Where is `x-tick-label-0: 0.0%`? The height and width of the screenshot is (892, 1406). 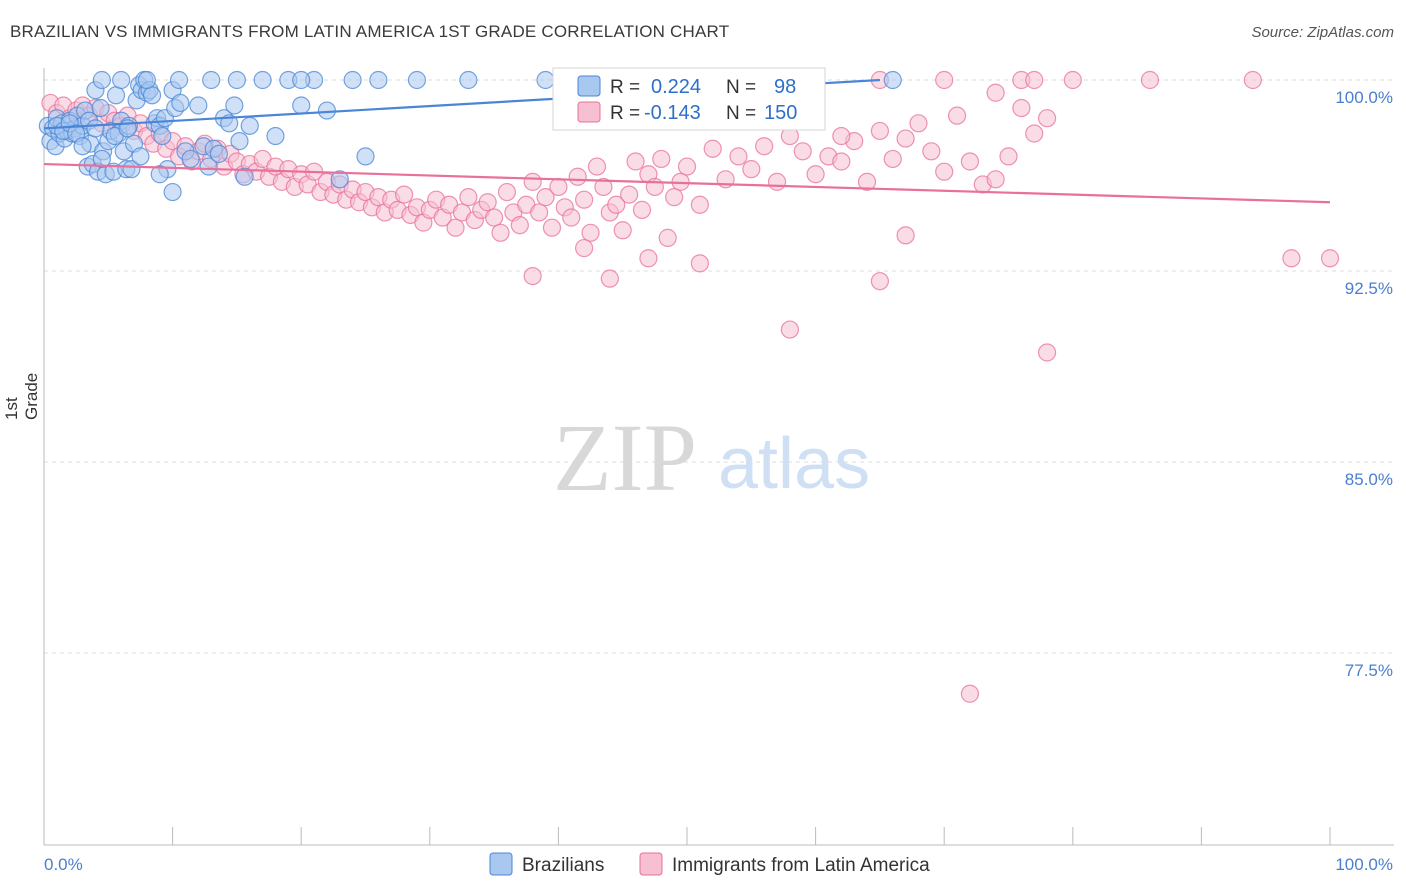 x-tick-label-0: 0.0% is located at coordinates (63, 864).